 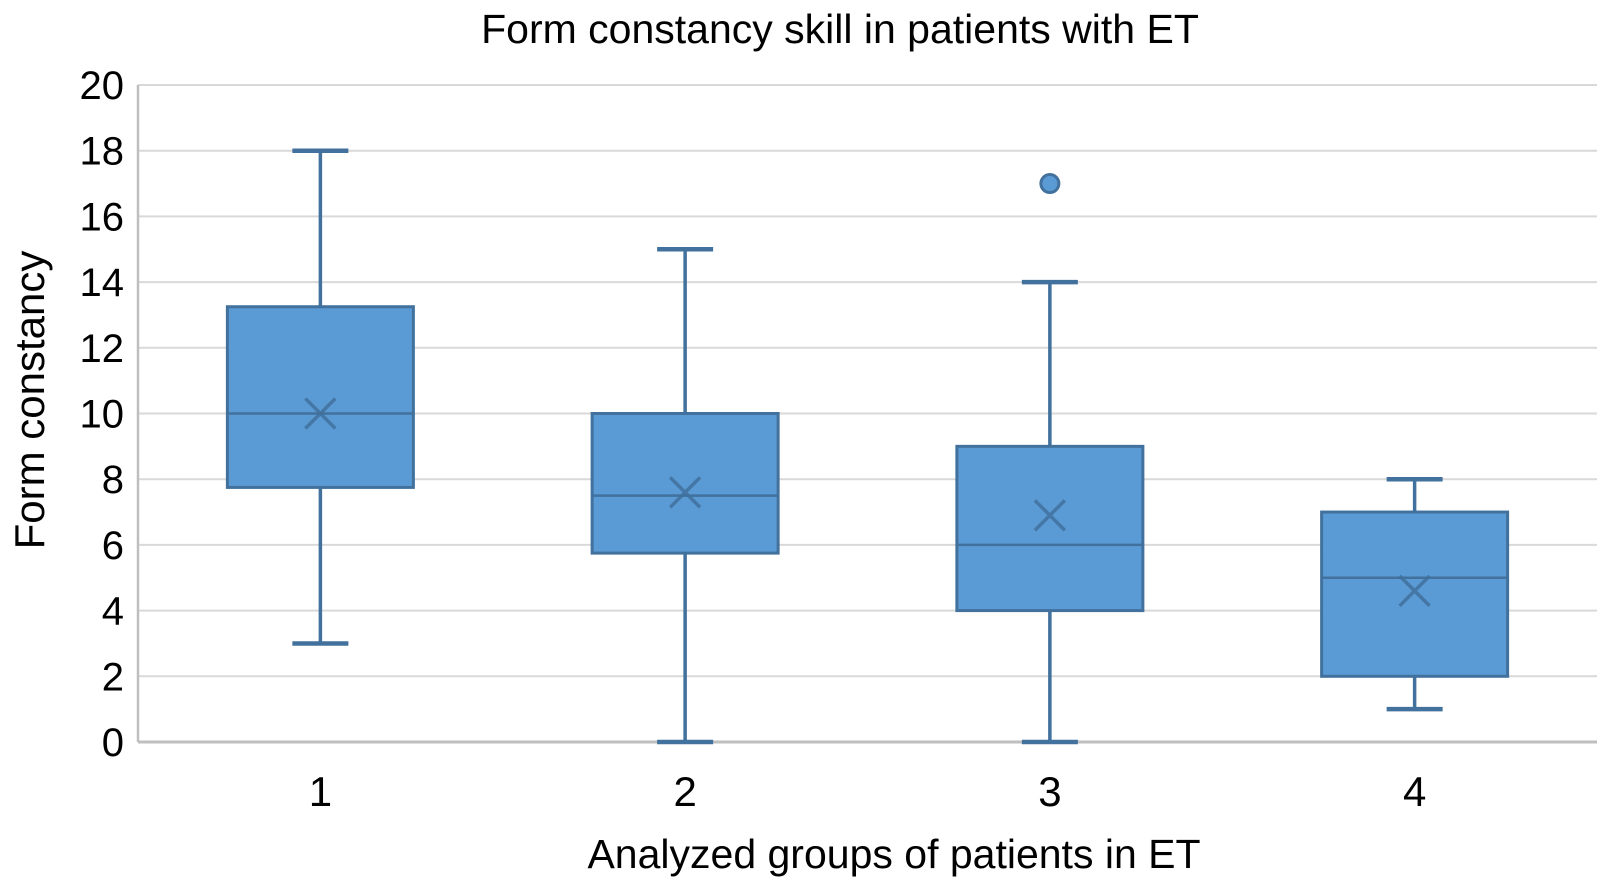 I want to click on y-tick-label: 20, so click(x=102, y=86).